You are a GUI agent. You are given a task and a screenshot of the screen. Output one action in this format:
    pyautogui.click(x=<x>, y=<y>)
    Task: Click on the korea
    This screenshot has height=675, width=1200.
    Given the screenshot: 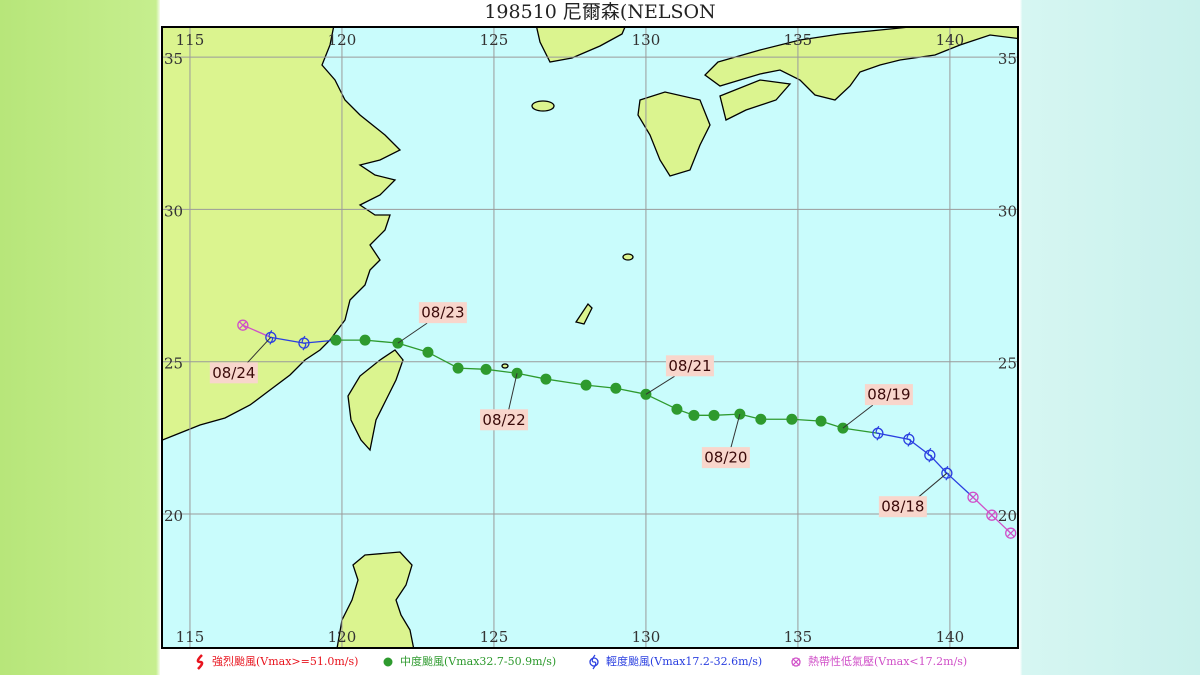 What is the action you would take?
    pyautogui.click(x=580, y=45)
    